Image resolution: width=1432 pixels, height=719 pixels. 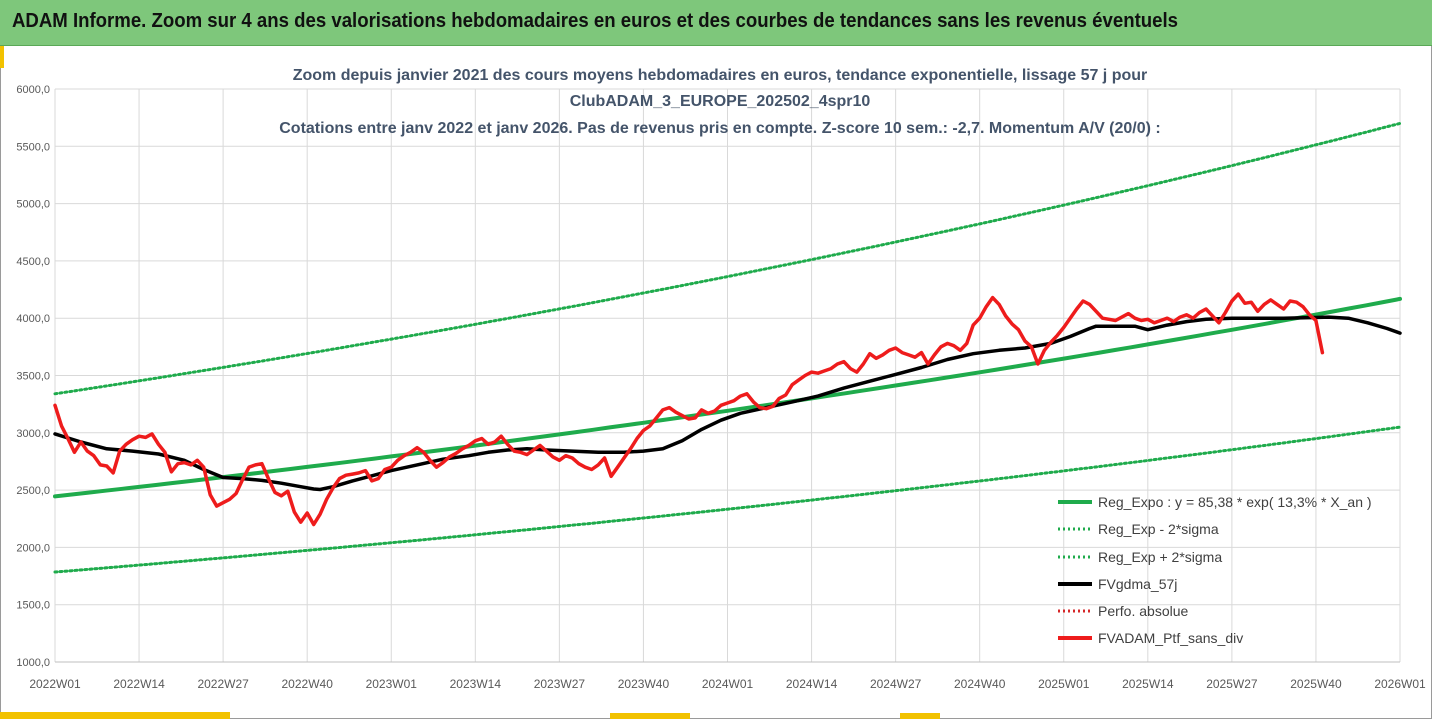 What do you see at coordinates (2, 57) in the screenshot?
I see `accent-bar-left` at bounding box center [2, 57].